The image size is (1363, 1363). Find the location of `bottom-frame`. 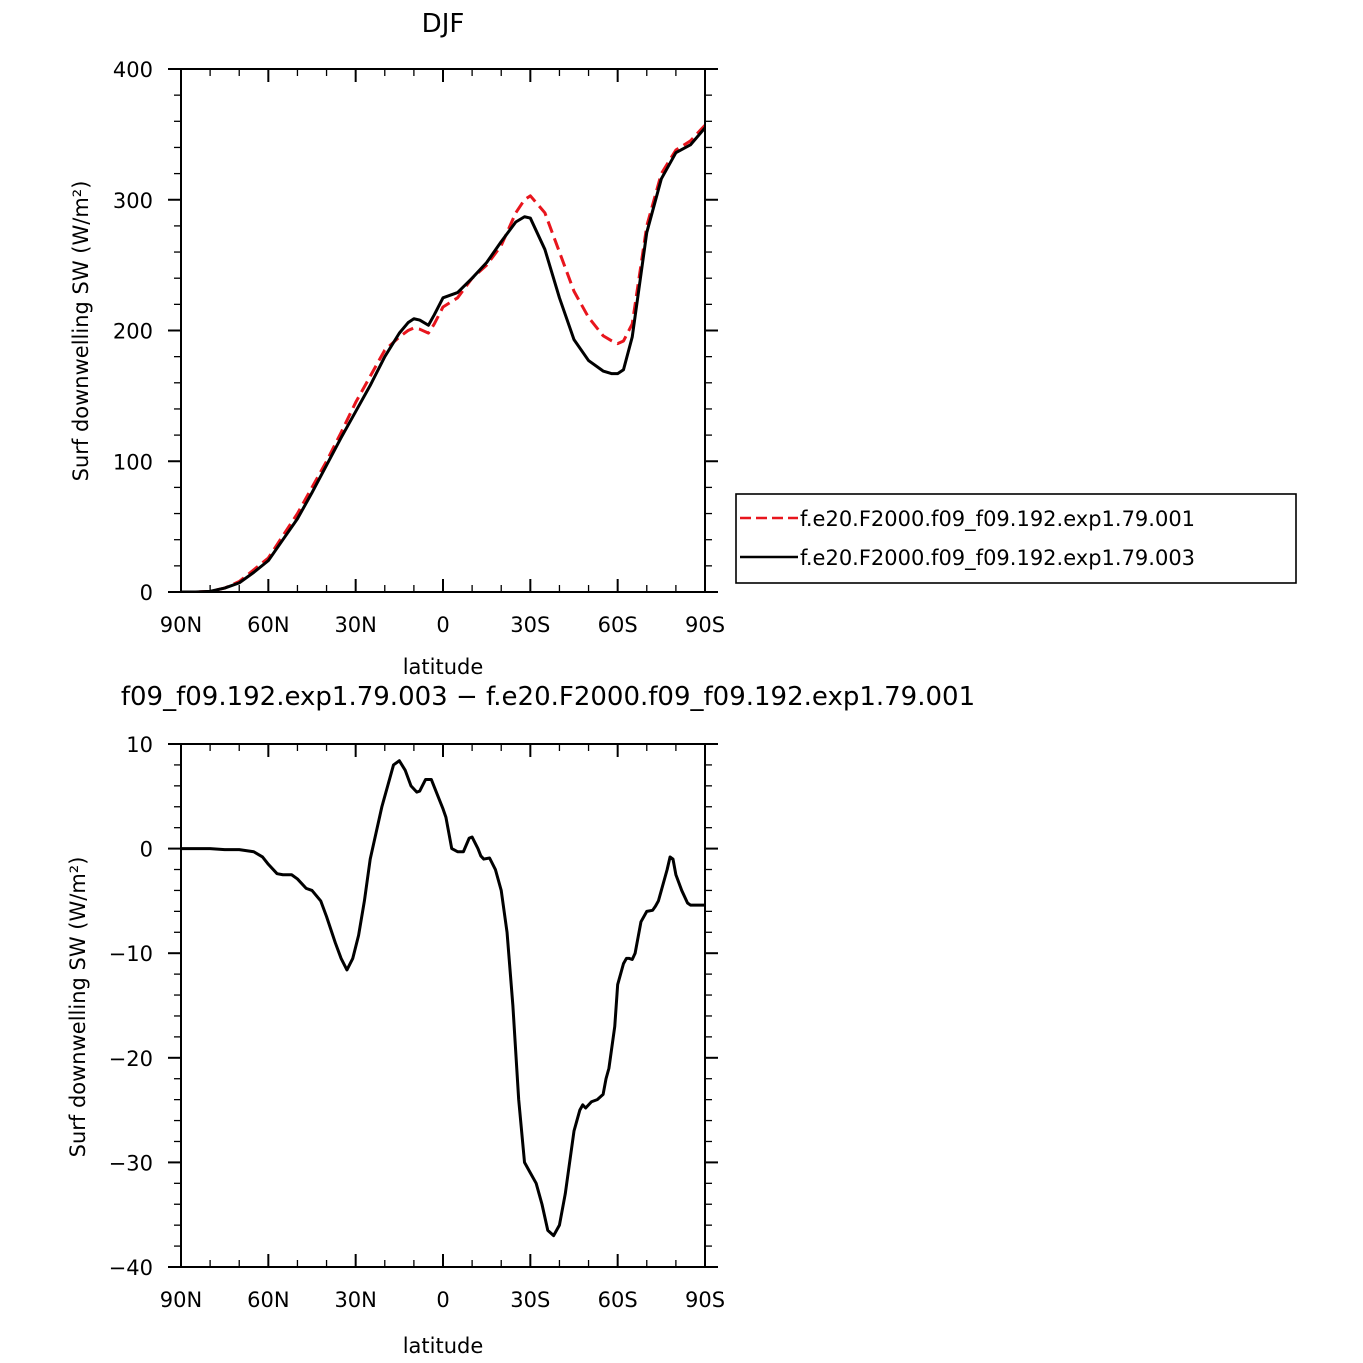

bottom-frame is located at coordinates (443, 1005).